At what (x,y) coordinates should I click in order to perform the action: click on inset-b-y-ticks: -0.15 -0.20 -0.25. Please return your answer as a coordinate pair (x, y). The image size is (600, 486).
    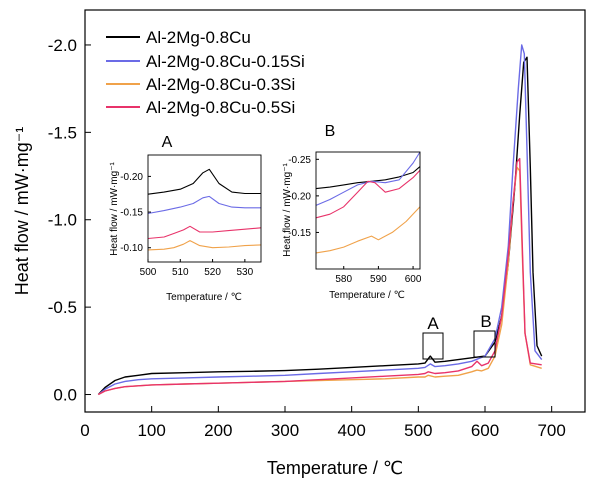
    Looking at the image, I should click on (303, 197).